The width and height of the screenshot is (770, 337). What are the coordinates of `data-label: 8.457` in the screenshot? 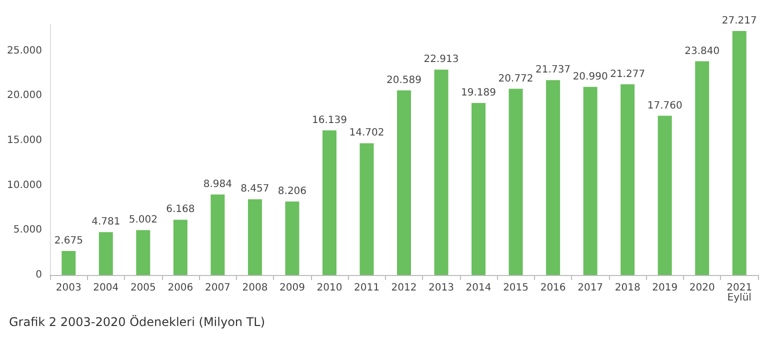 It's located at (255, 189).